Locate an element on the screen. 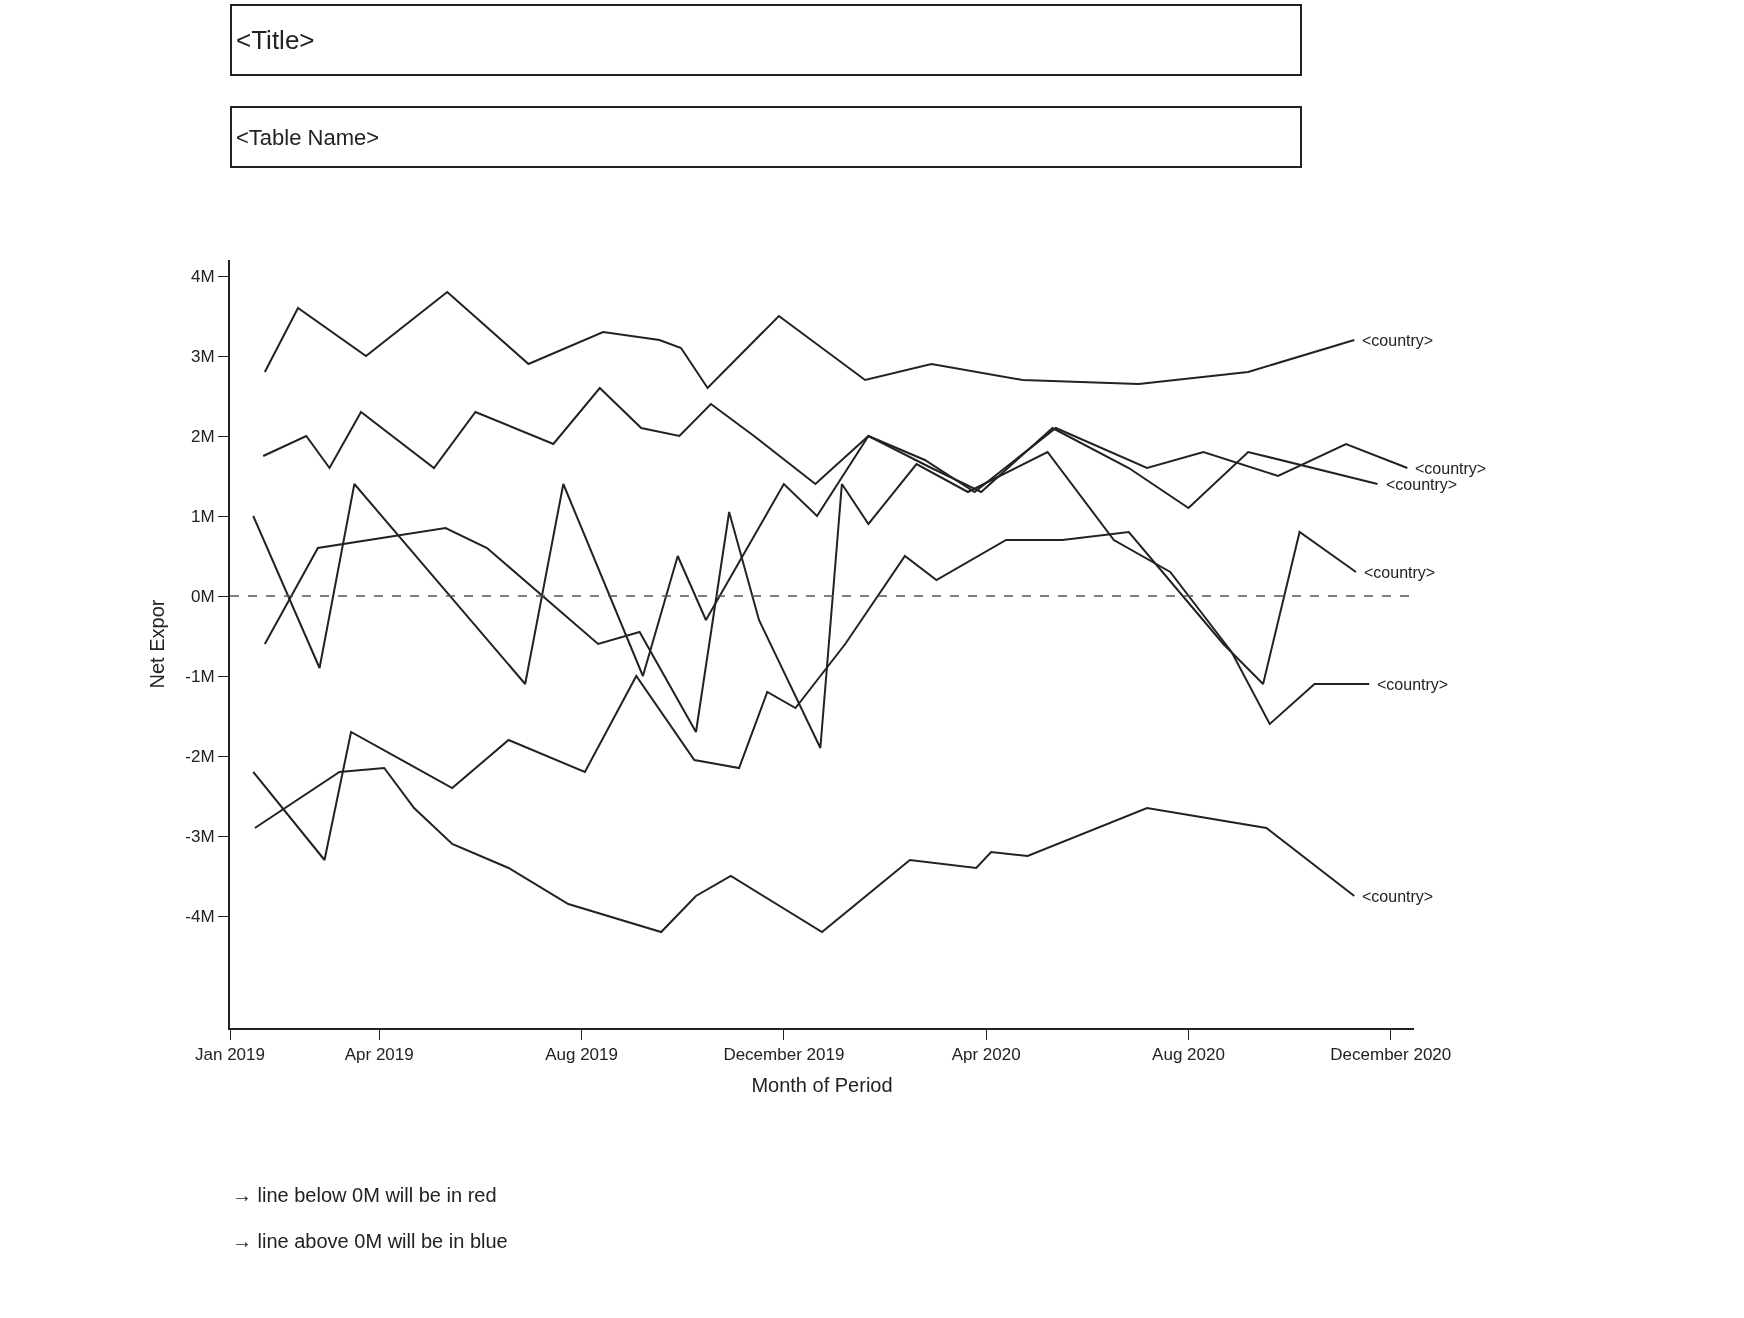 The image size is (1744, 1318). line-series is located at coordinates (809, 340).